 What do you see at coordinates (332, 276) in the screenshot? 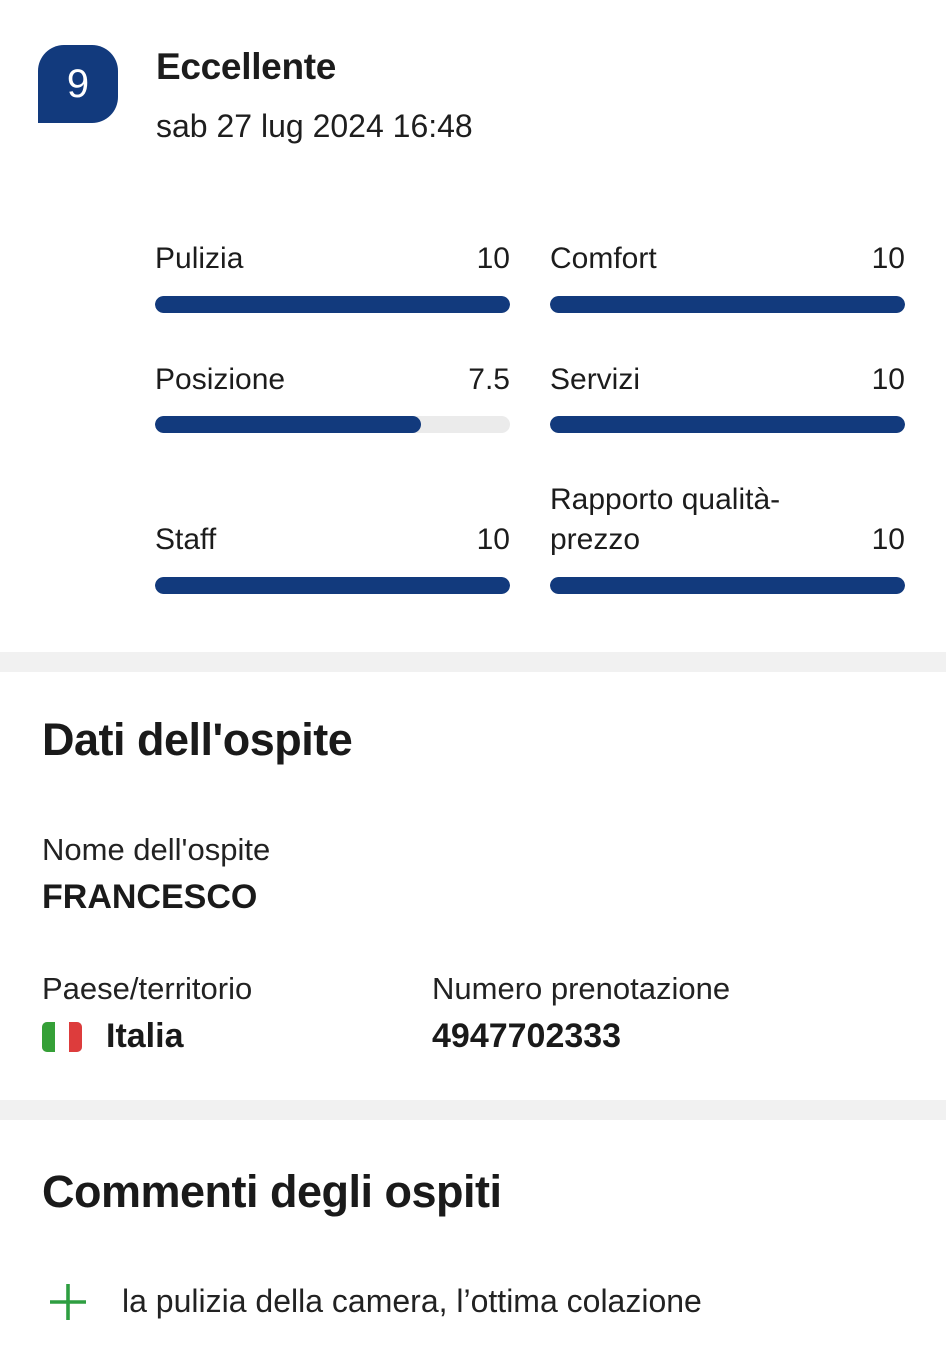
I see `rating-pulizia: Pulizia 10` at bounding box center [332, 276].